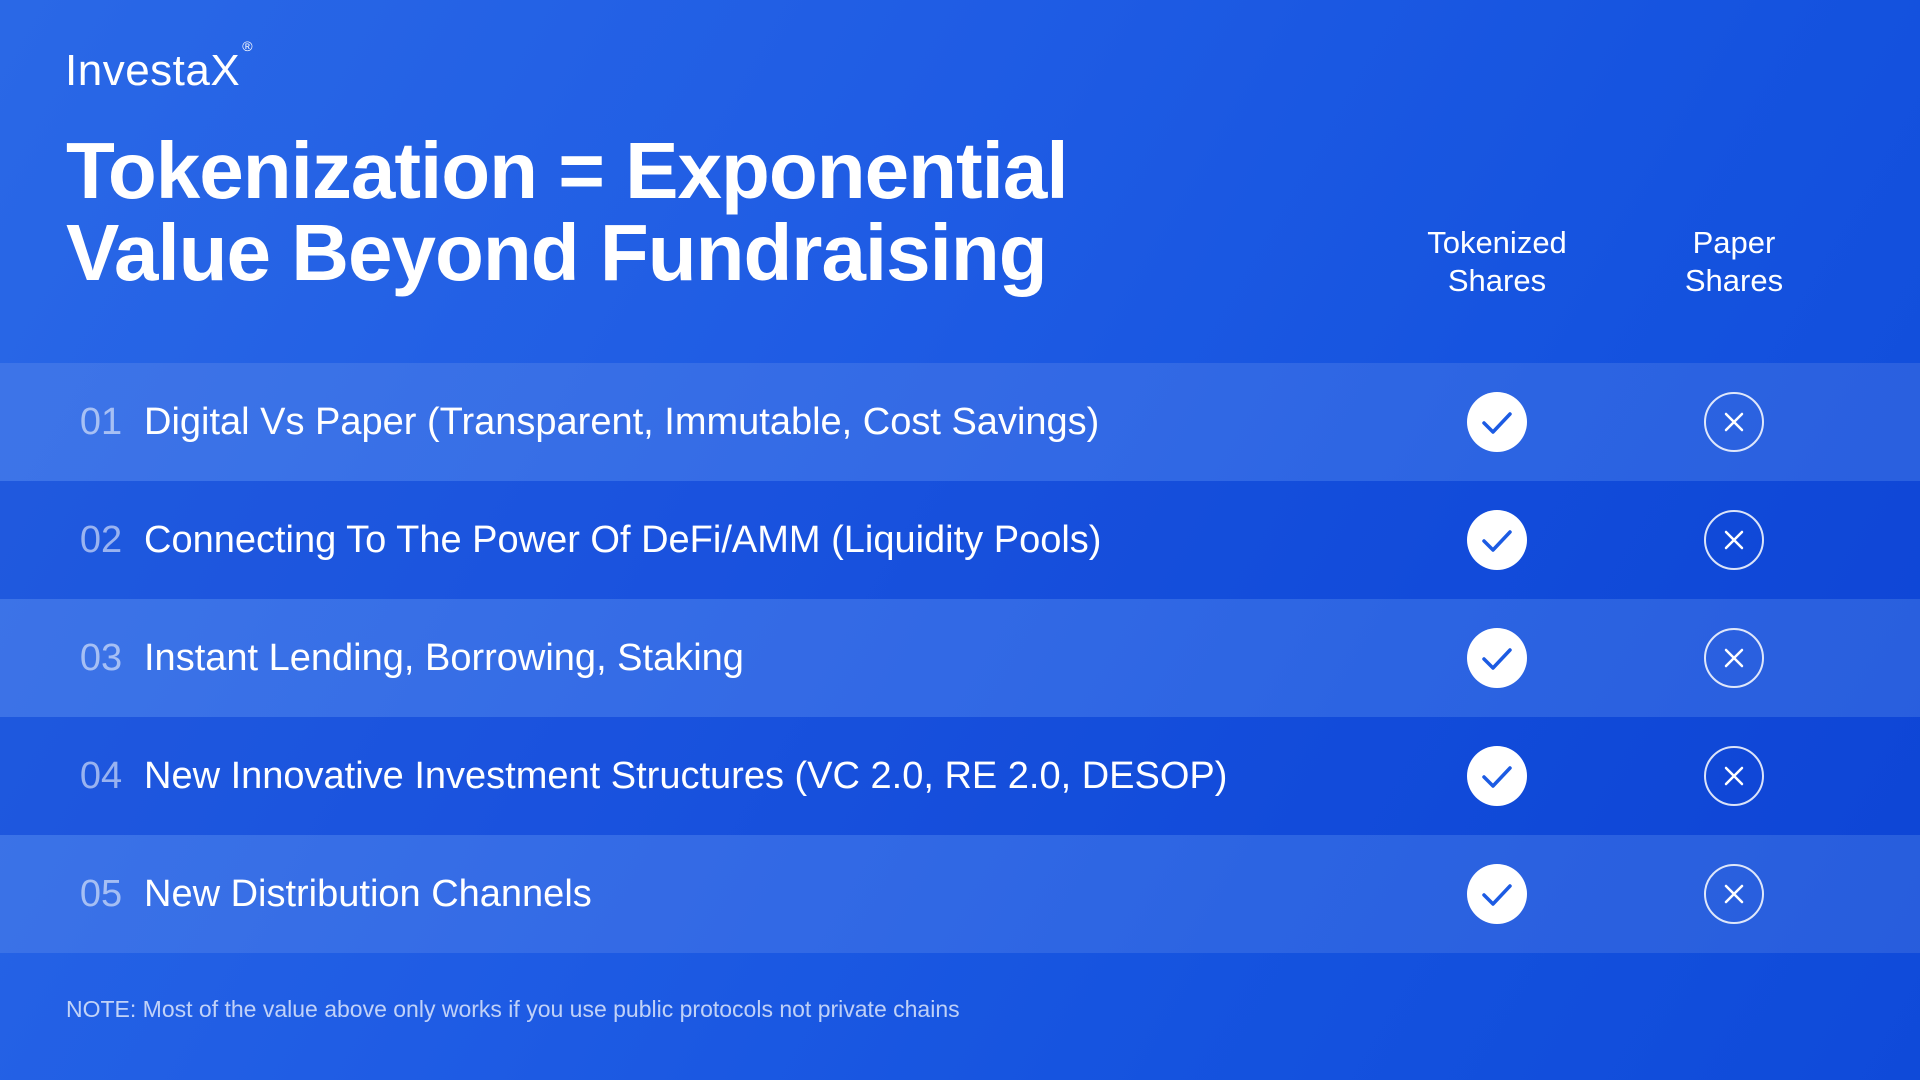 This screenshot has height=1080, width=1920. I want to click on title-line-1: Tokenization = Exponential, so click(567, 170).